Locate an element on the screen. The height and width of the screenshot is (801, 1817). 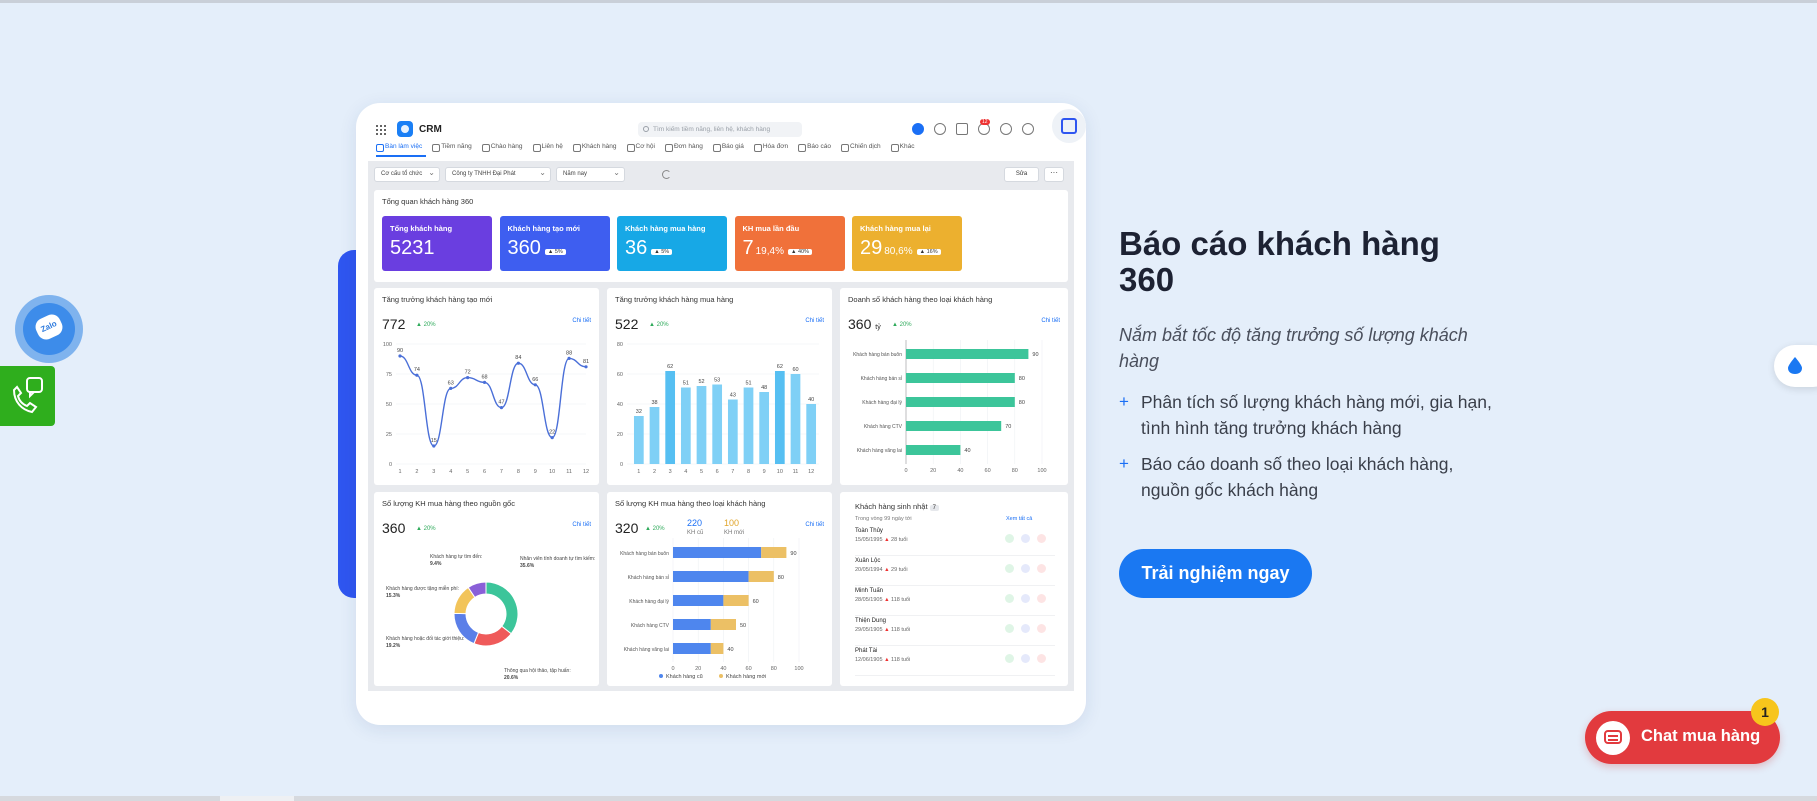
tab-item: Chiến dịch is located at coordinates (860, 147).